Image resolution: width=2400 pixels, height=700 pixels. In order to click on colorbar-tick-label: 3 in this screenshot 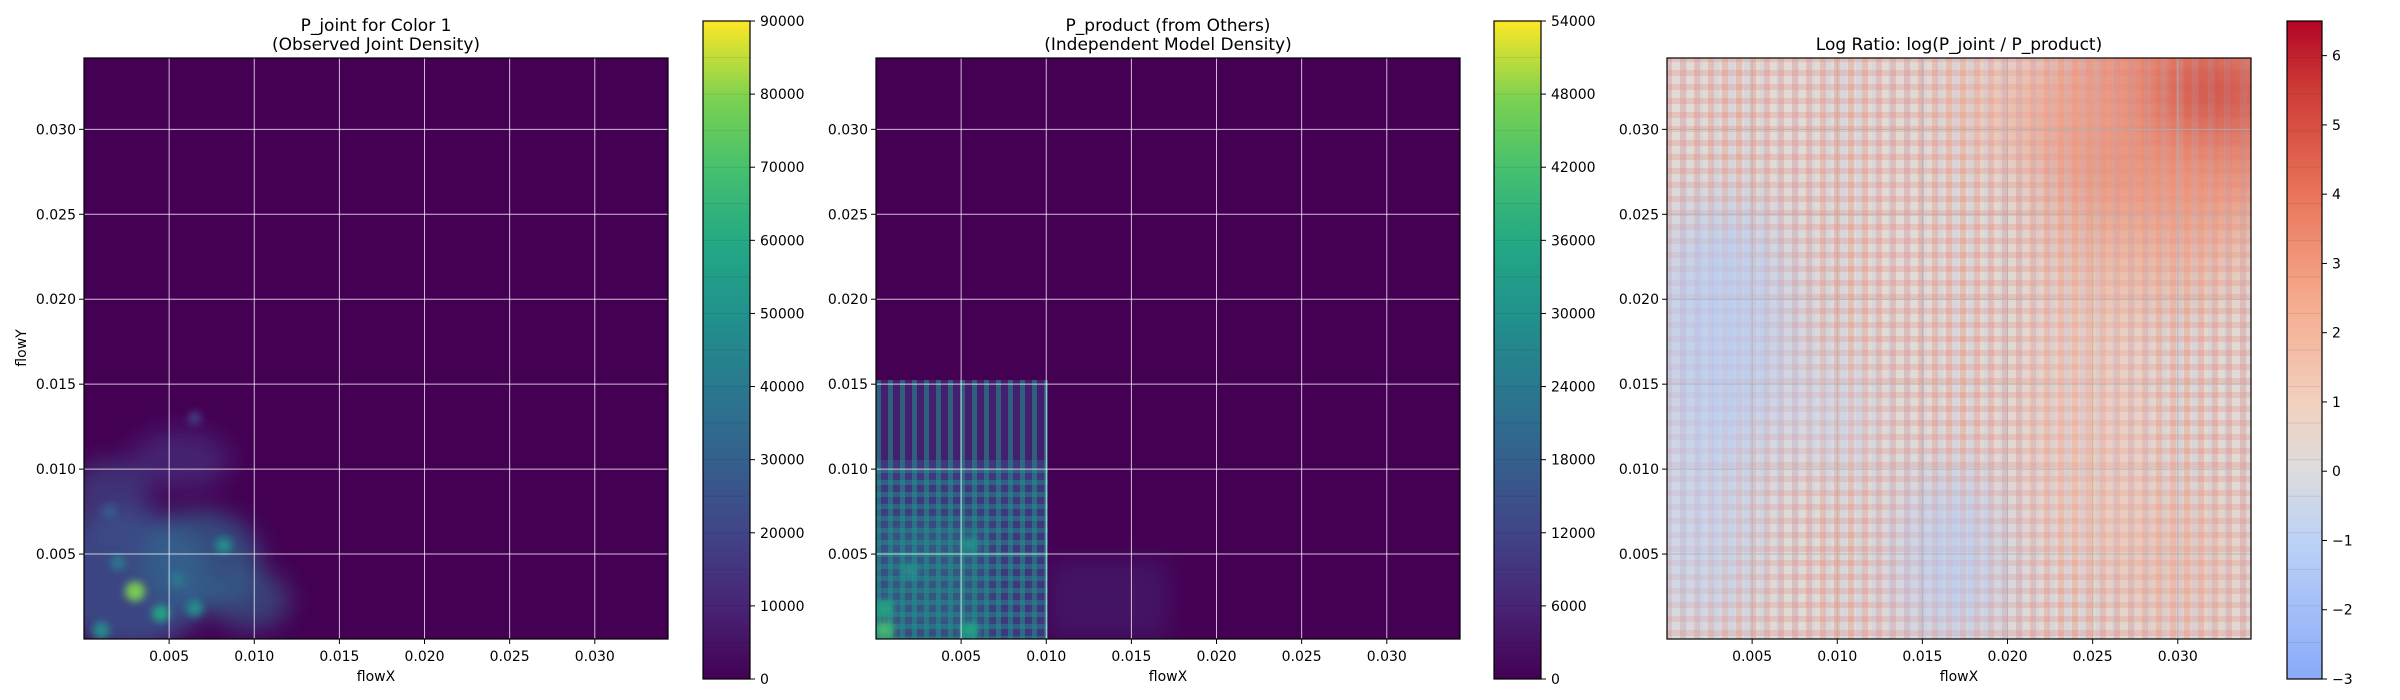, I will do `click(2336, 264)`.